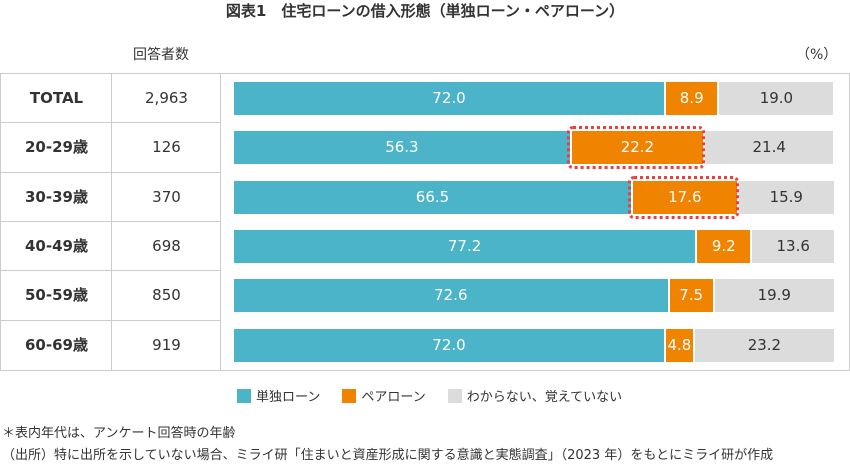  What do you see at coordinates (425, 11) in the screenshot?
I see `chart-title: 図表1 住宅ローンの借入形態（単独ローン・ペアローン）` at bounding box center [425, 11].